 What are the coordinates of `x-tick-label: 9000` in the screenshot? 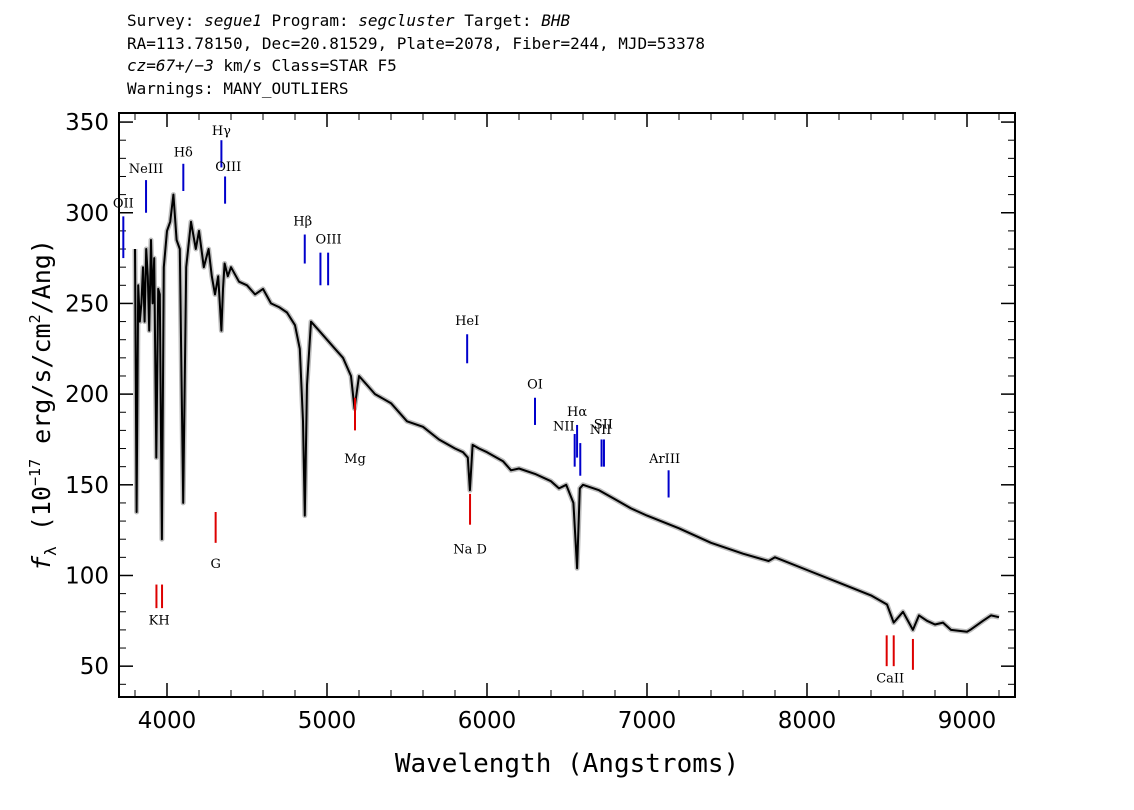 It's located at (967, 721).